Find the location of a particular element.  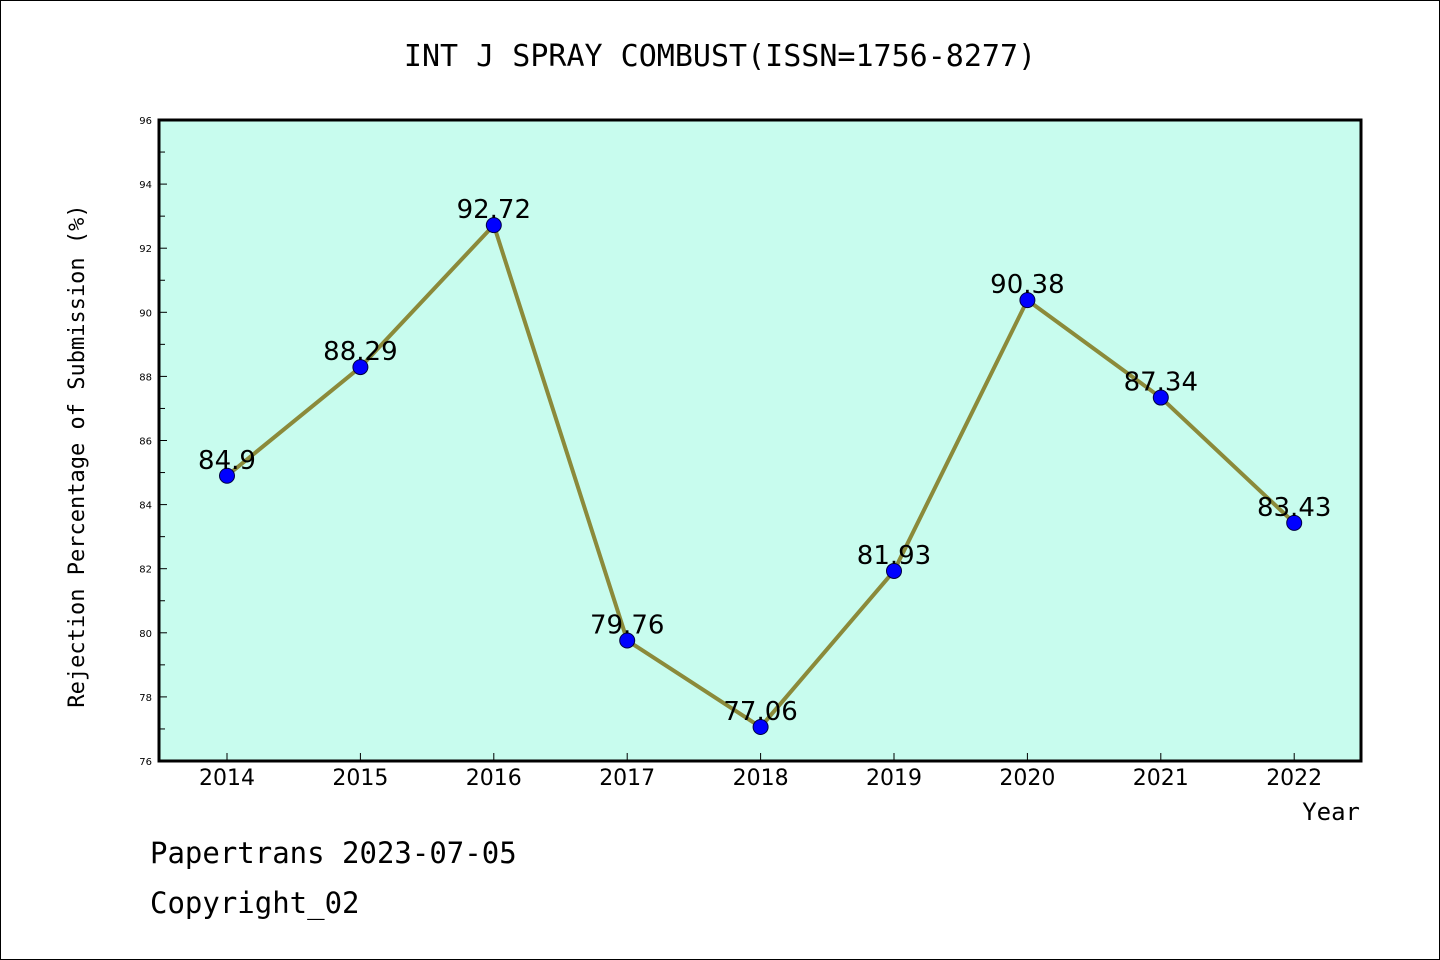

y-axis-label: Rejection Percentage of Submission (%) is located at coordinates (77, 455).